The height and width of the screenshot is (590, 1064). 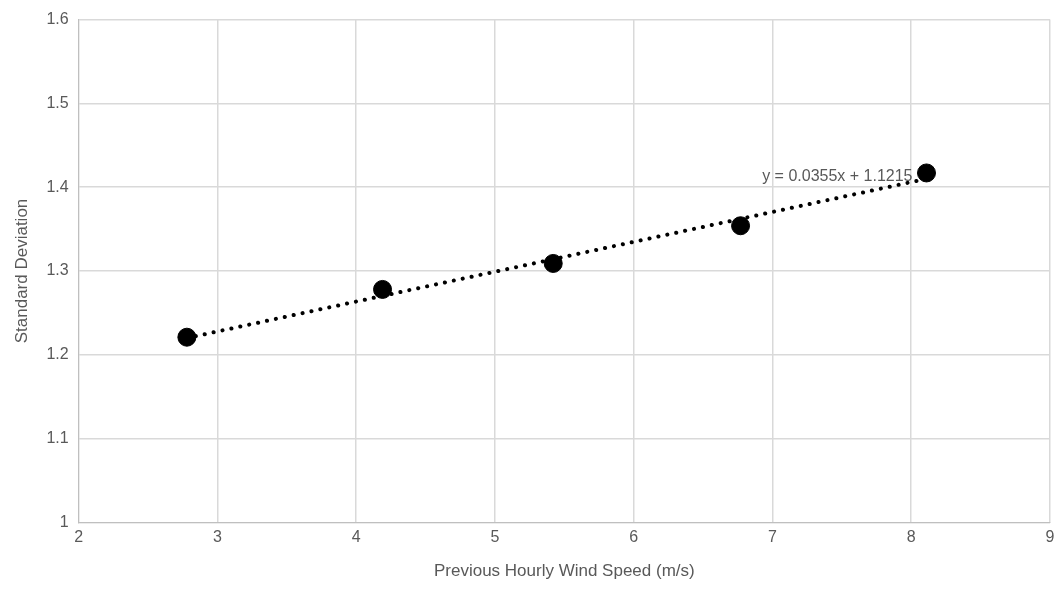 I want to click on x-tick-label: 2, so click(x=79, y=537).